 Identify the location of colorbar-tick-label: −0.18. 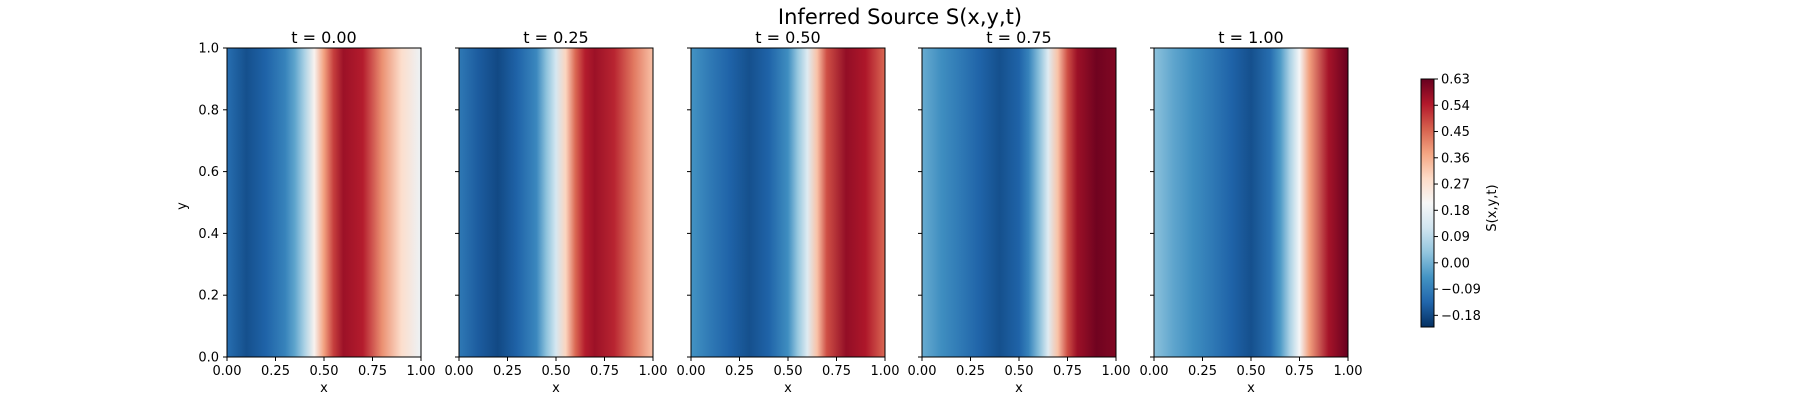
(1461, 316).